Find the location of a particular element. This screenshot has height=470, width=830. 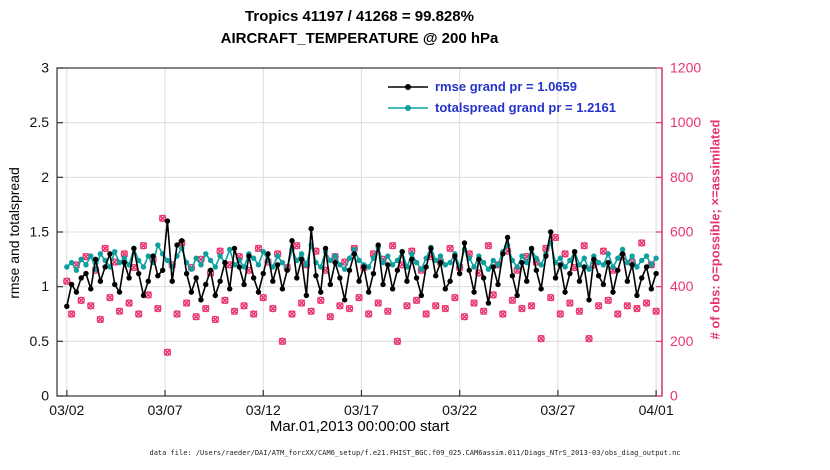

chart-title-stats: Tropics 41197 / 41268 = 99.828% is located at coordinates (359, 16).